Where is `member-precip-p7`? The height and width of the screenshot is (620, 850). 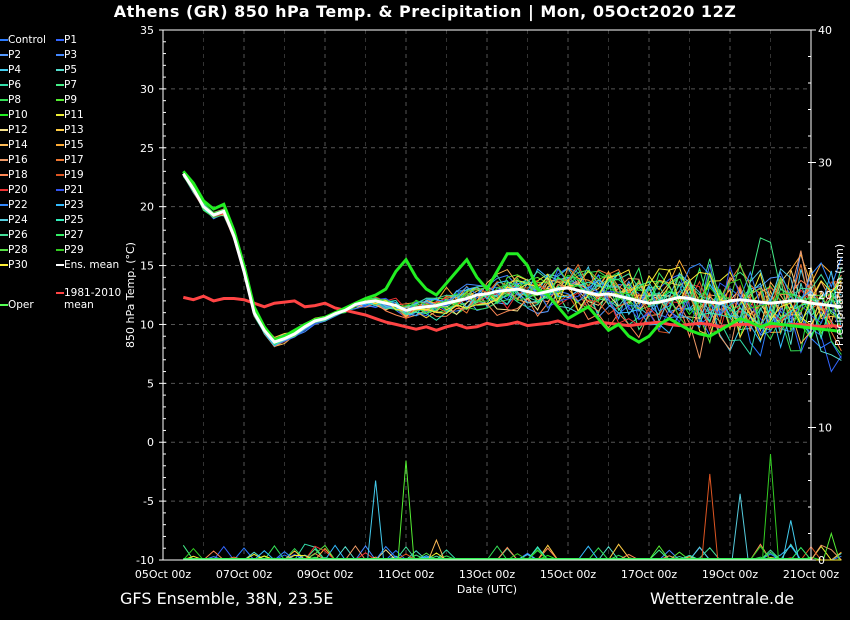 member-precip-p7 is located at coordinates (512, 553).